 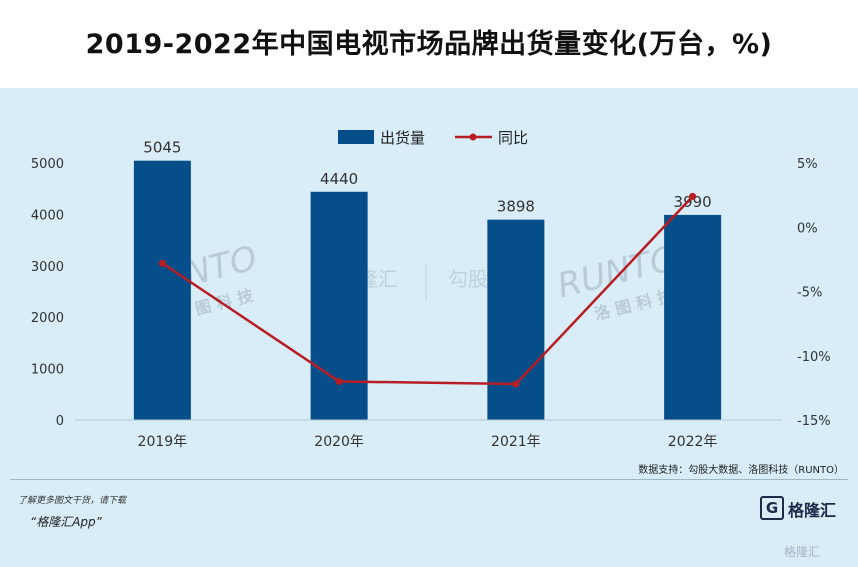 What do you see at coordinates (693, 442) in the screenshot?
I see `x-tick-label-4: 2022年` at bounding box center [693, 442].